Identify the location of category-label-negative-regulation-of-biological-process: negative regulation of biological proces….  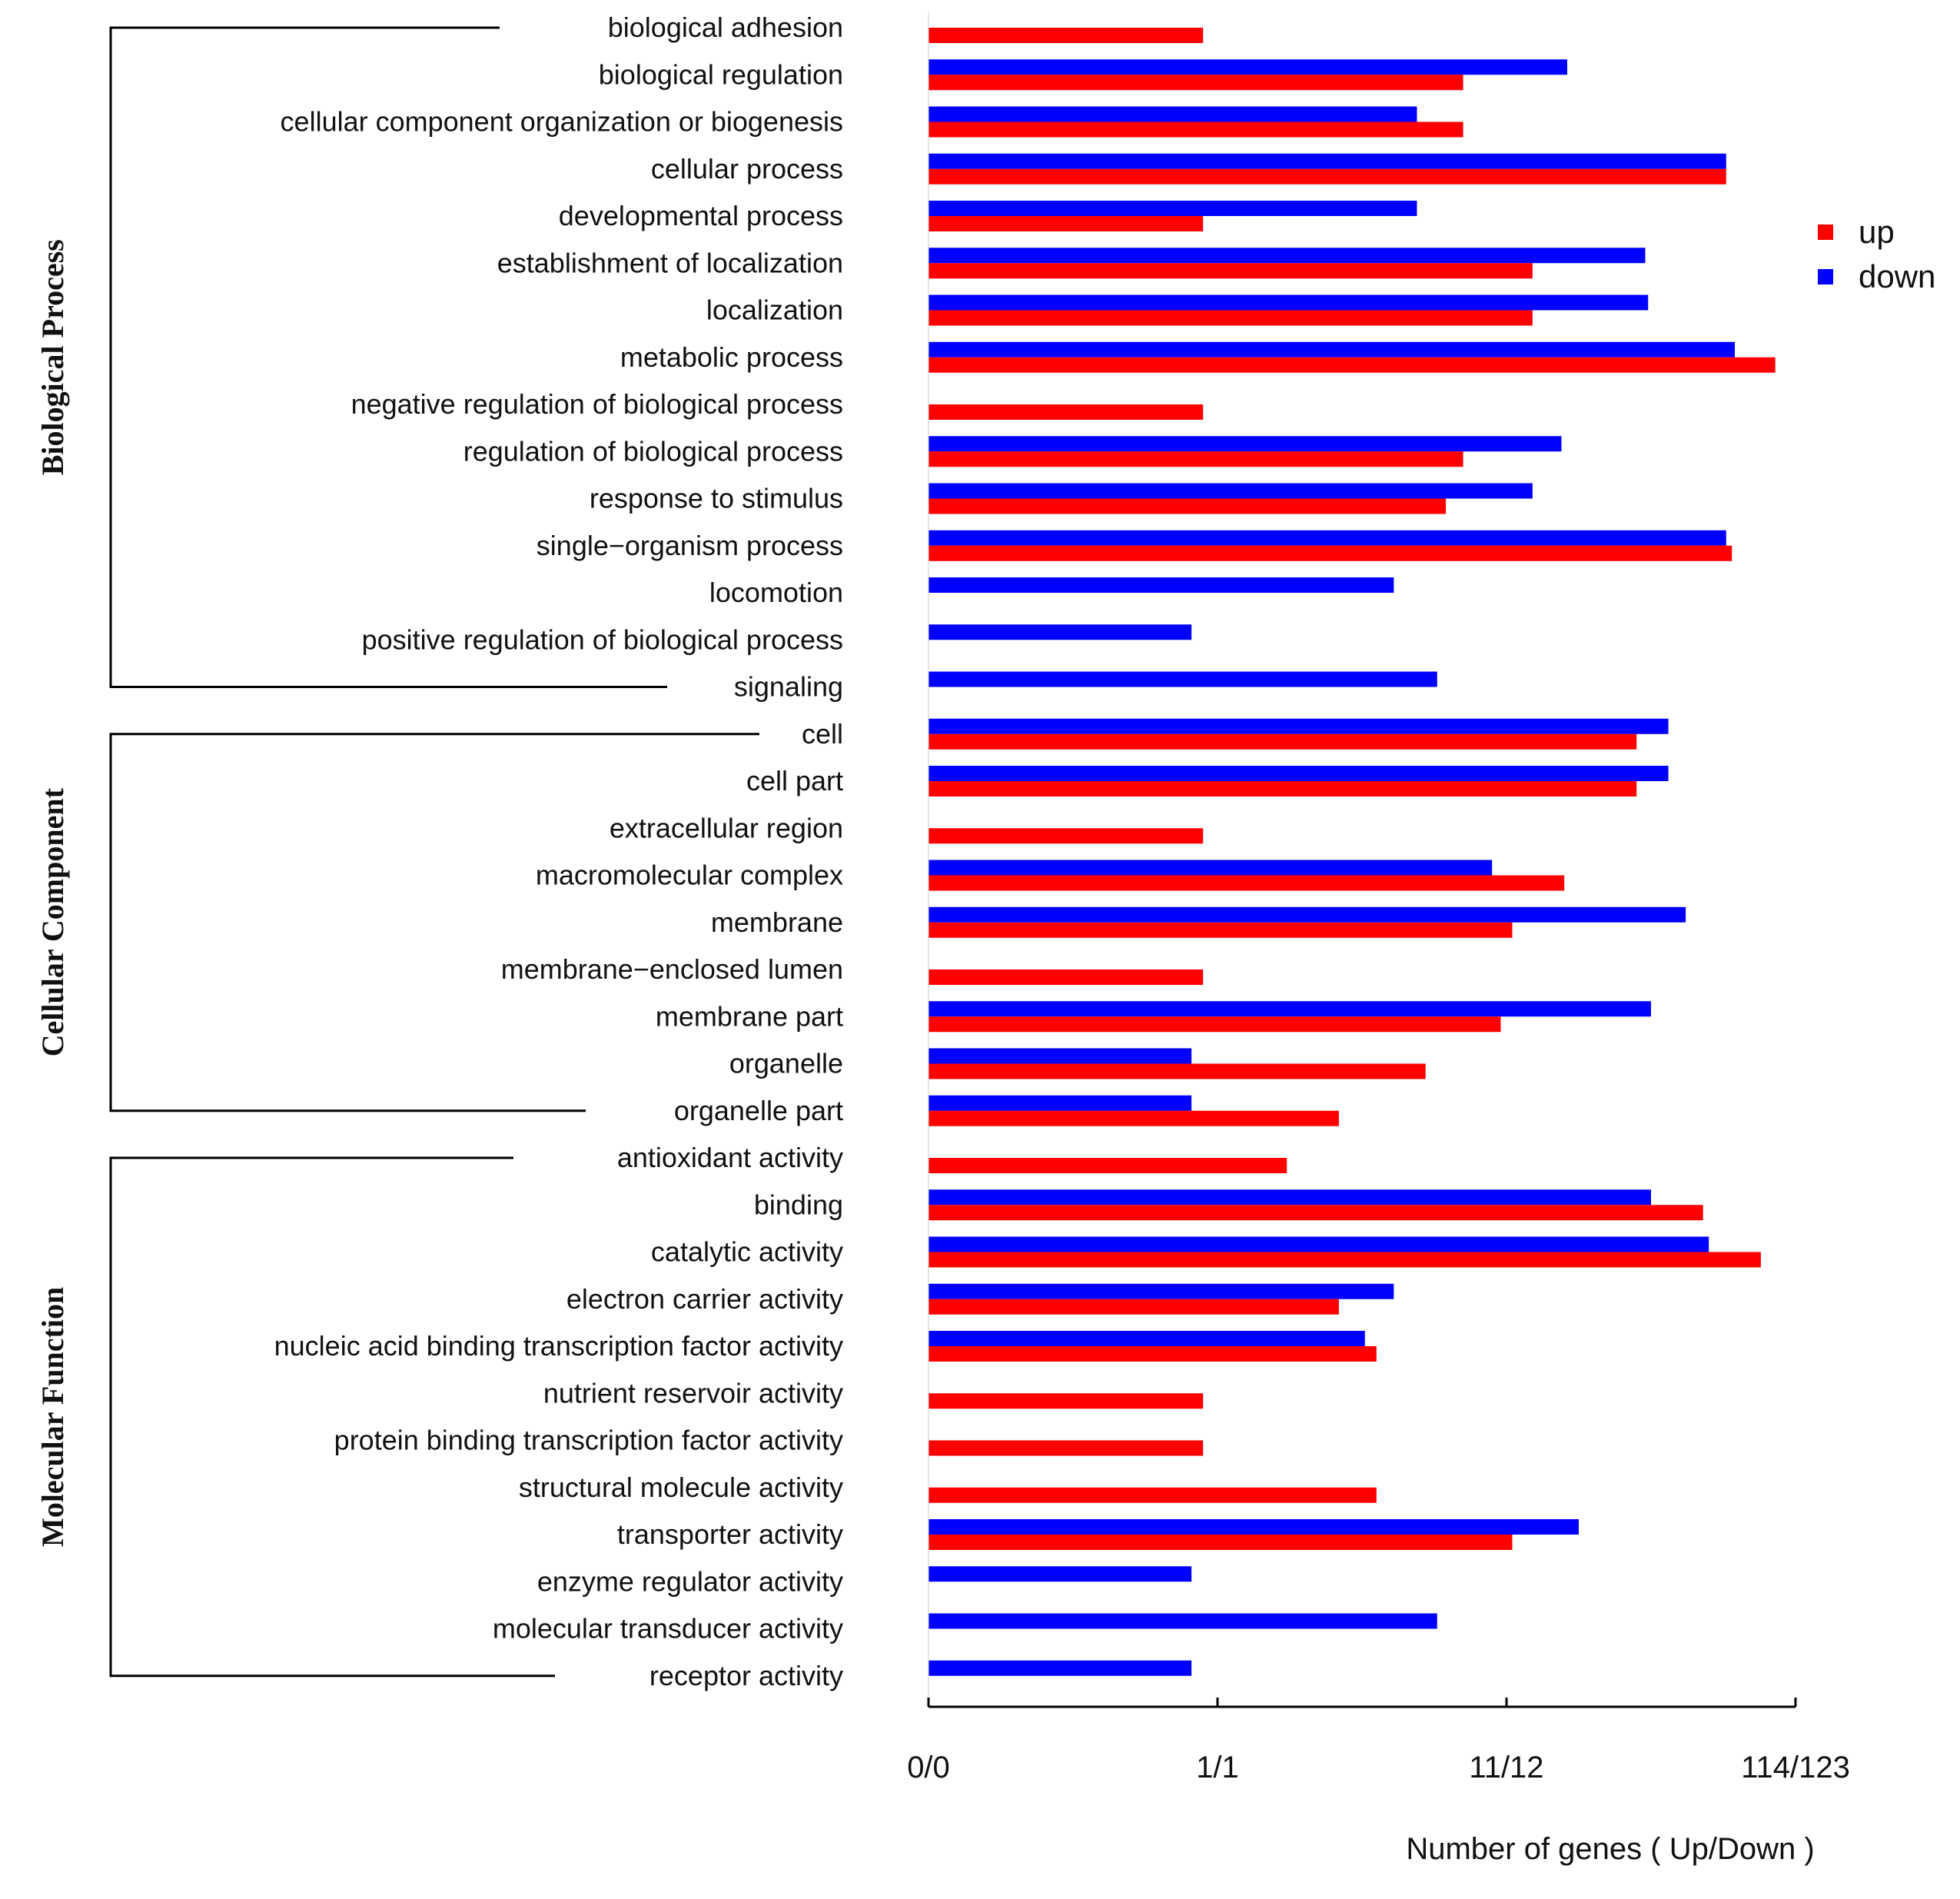
(597, 404).